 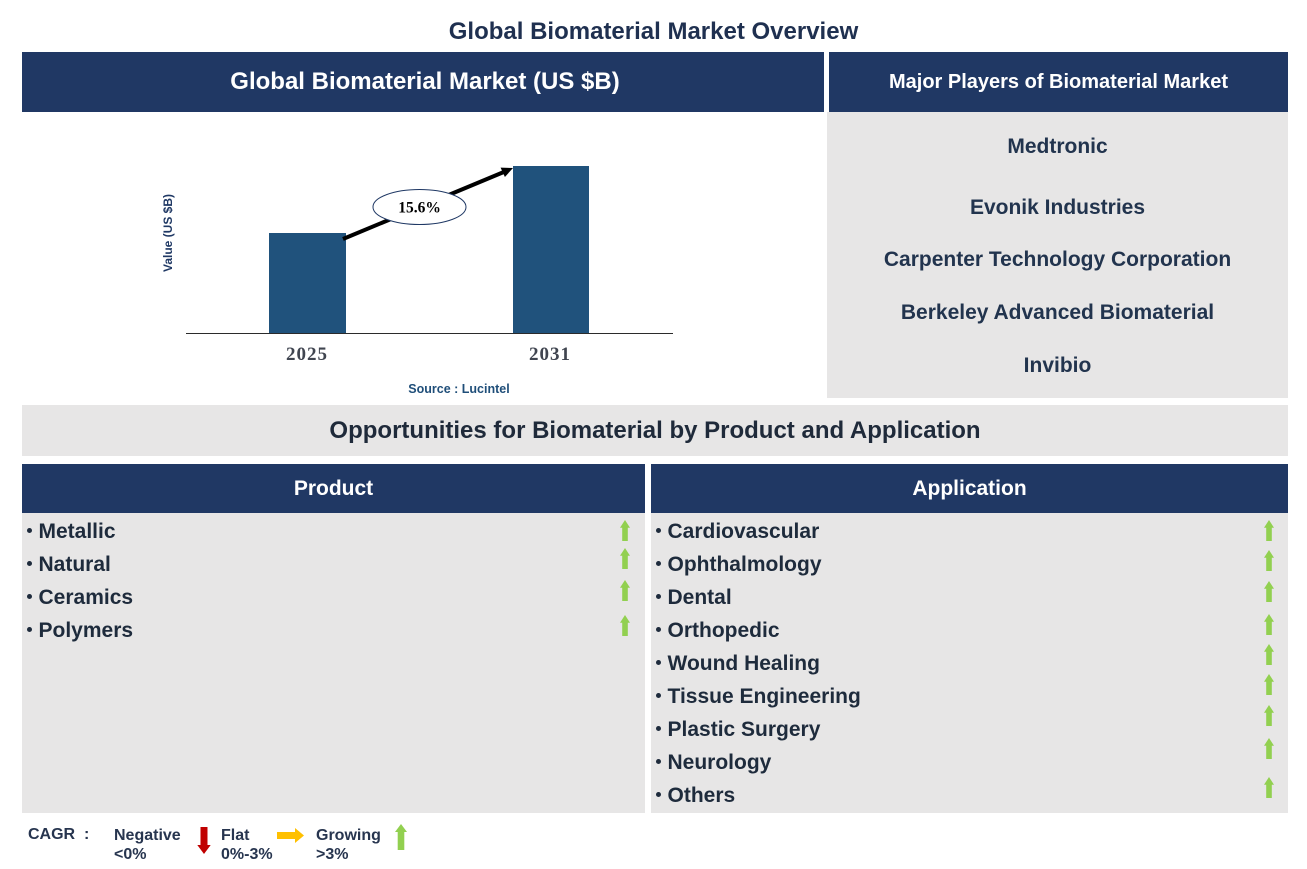 What do you see at coordinates (168, 233) in the screenshot?
I see `svg-text: Value (US $B)` at bounding box center [168, 233].